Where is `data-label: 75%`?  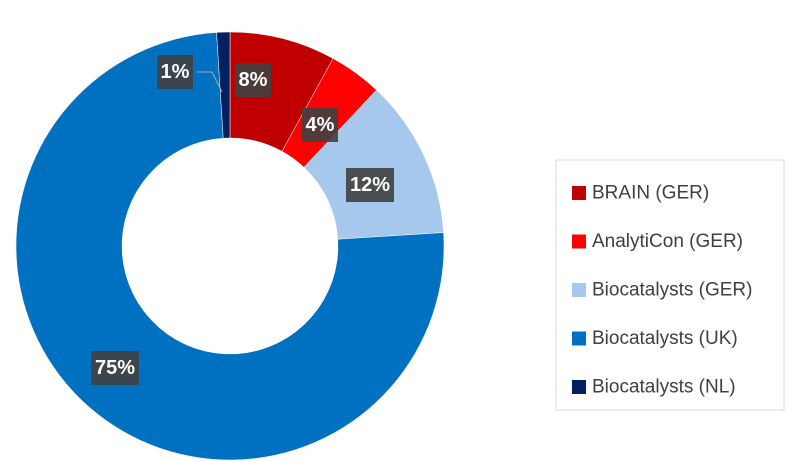 data-label: 75% is located at coordinates (115, 368).